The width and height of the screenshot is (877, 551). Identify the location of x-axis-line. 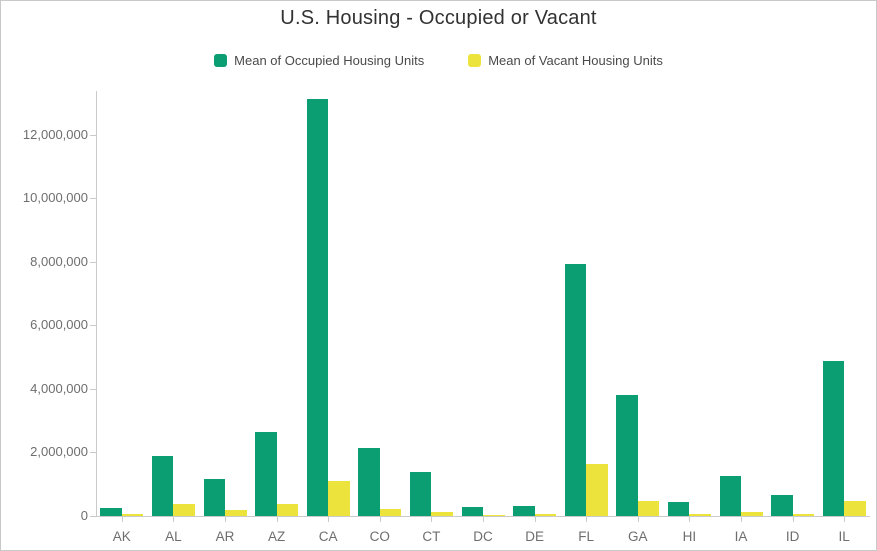
(483, 516).